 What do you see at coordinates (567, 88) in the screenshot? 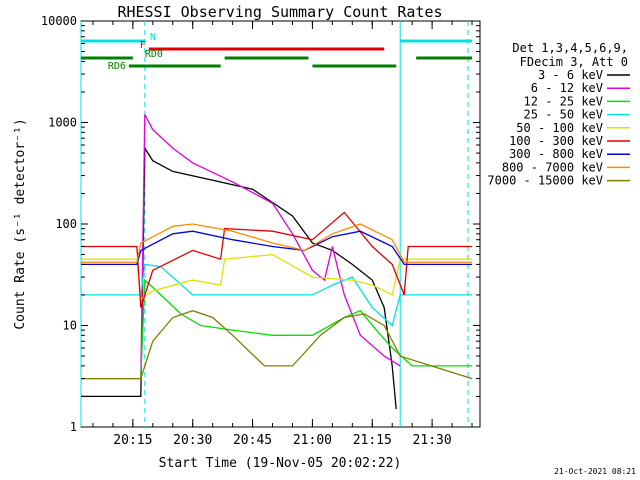
I see `legend-entry-label: 6 - 12 keV` at bounding box center [567, 88].